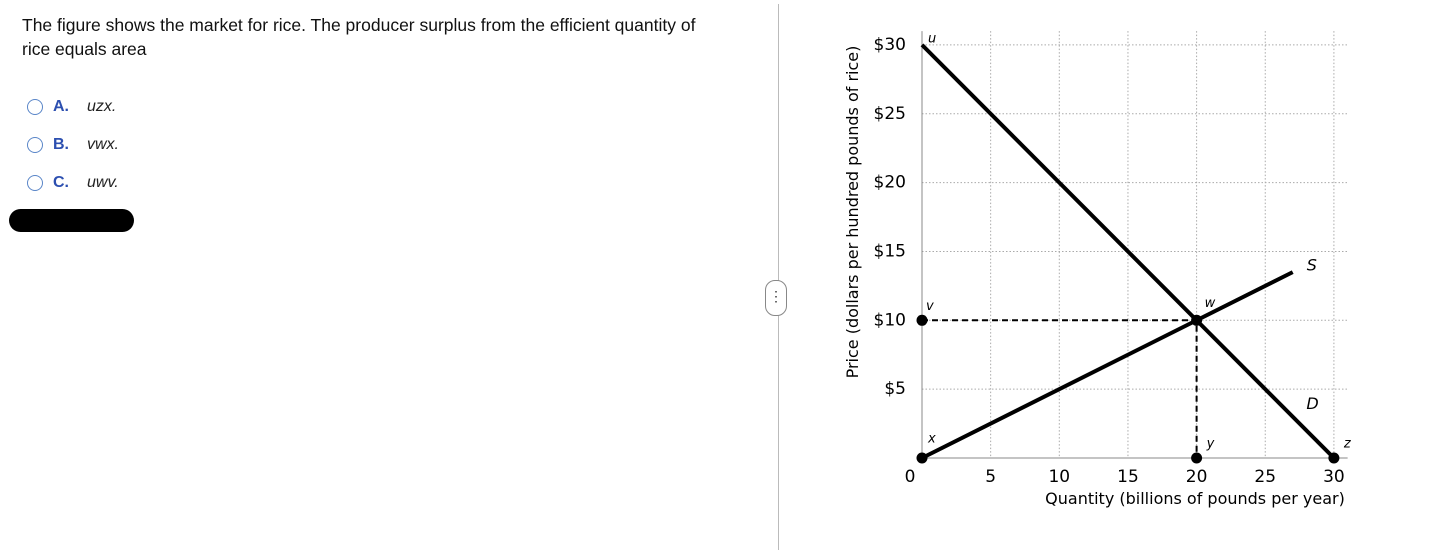 Image resolution: width=1444 pixels, height=550 pixels. What do you see at coordinates (1128, 477) in the screenshot?
I see `x-tick-label: 15` at bounding box center [1128, 477].